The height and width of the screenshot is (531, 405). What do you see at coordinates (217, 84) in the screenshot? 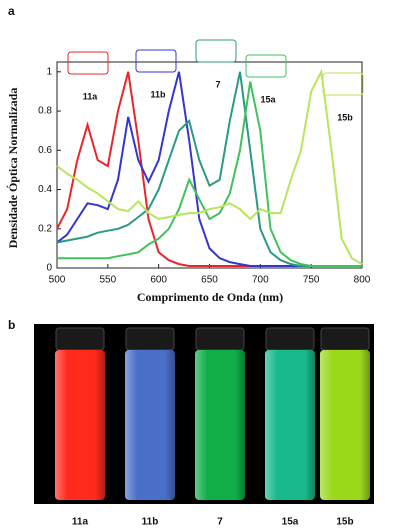
I see `legend-label: 7` at bounding box center [217, 84].